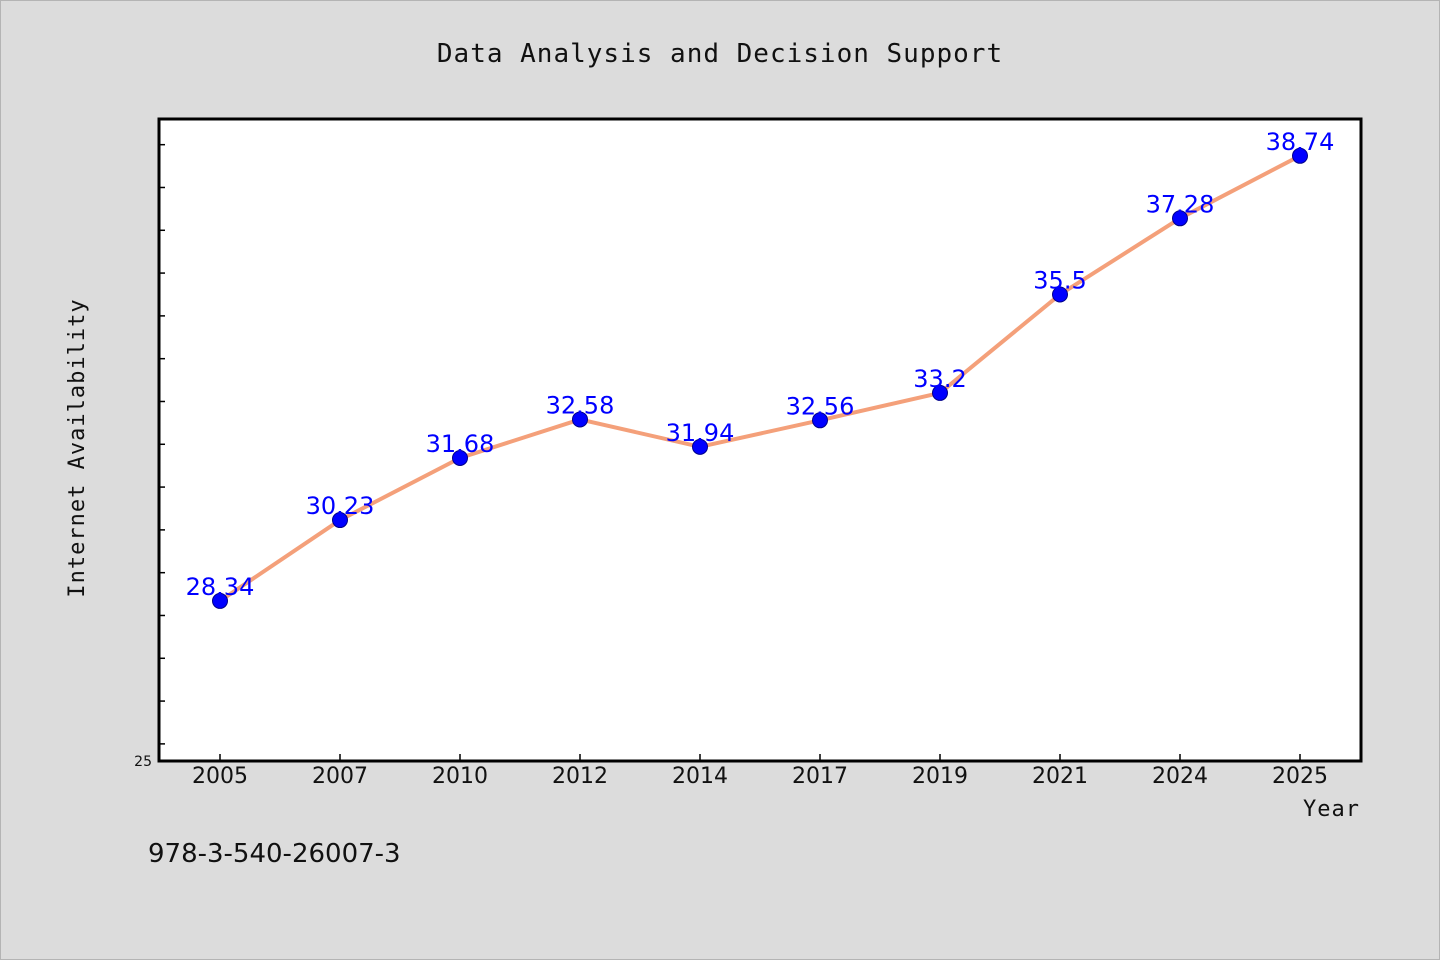 This screenshot has height=960, width=1440. Describe the element at coordinates (1180, 204) in the screenshot. I see `data-label: 37.28` at that location.